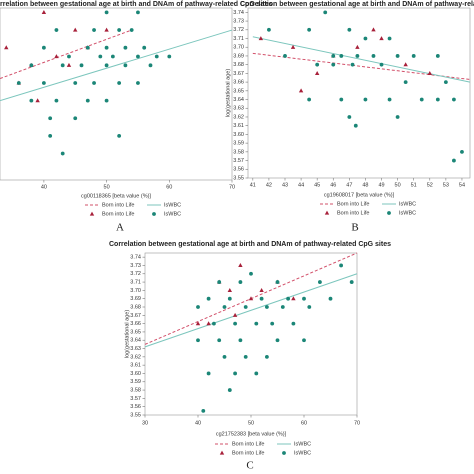 This screenshot has width=474, height=474. Describe the element at coordinates (228, 93) in the screenshot. I see `y-axis-label: log(gestational age)` at that location.